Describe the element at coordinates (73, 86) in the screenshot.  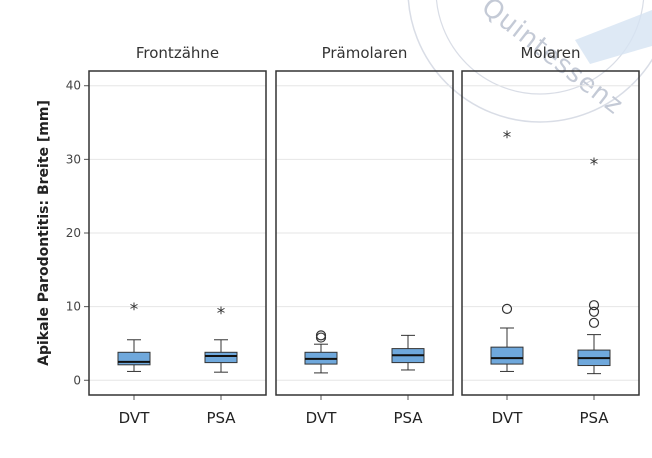
I see `y-tick-label: 40` at that location.